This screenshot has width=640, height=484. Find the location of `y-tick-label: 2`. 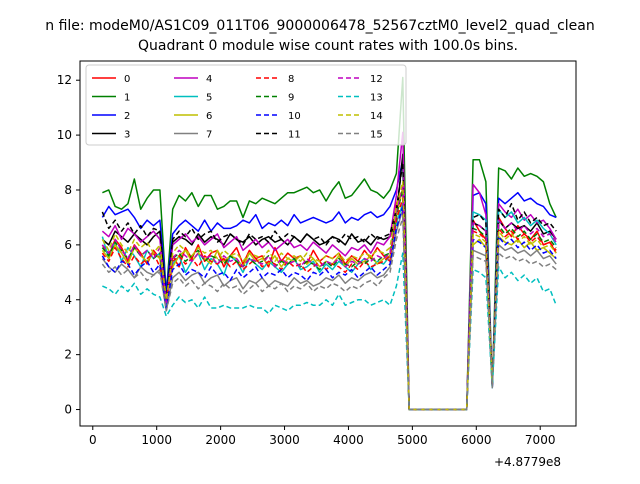

y-tick-label: 2 is located at coordinates (68, 355).